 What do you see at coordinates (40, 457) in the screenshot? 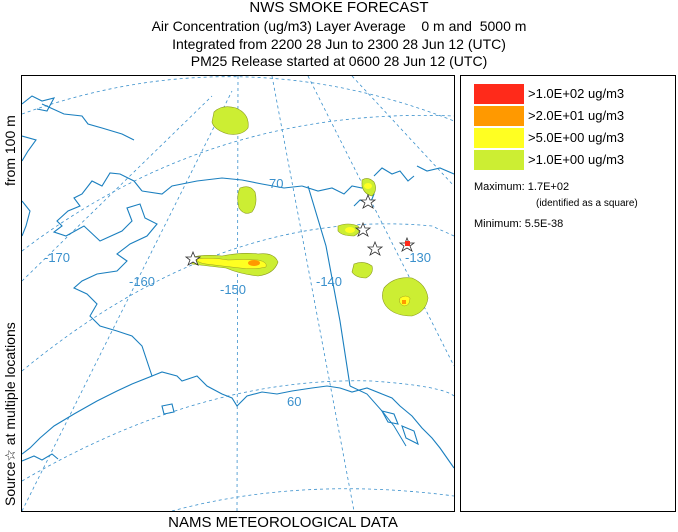
I see `island-aleutians` at bounding box center [40, 457].